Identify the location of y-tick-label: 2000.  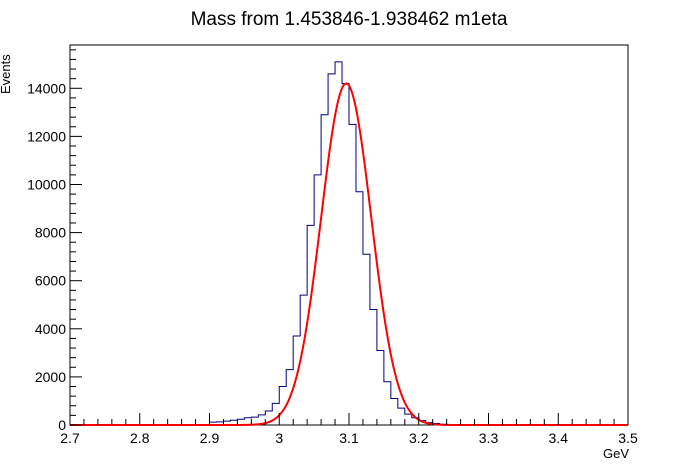
(50, 377).